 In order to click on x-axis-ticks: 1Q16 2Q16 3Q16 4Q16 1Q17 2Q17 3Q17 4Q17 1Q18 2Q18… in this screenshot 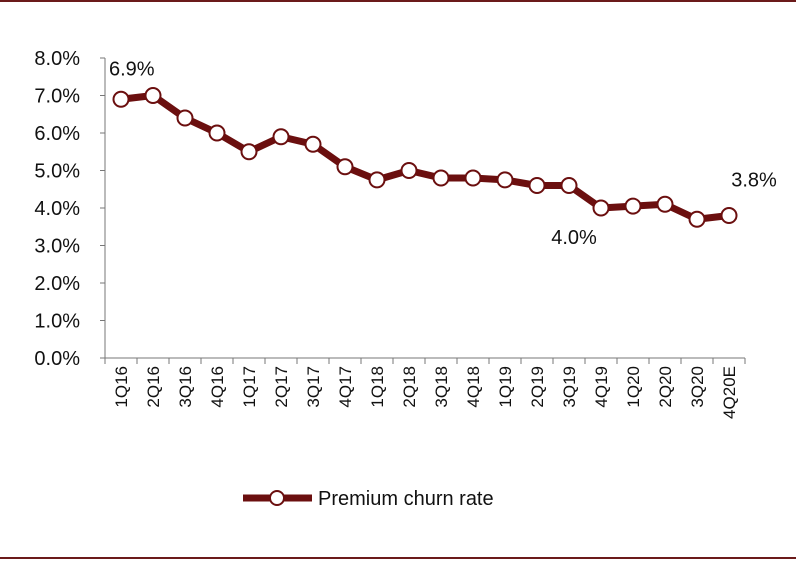, I will do `click(425, 388)`.